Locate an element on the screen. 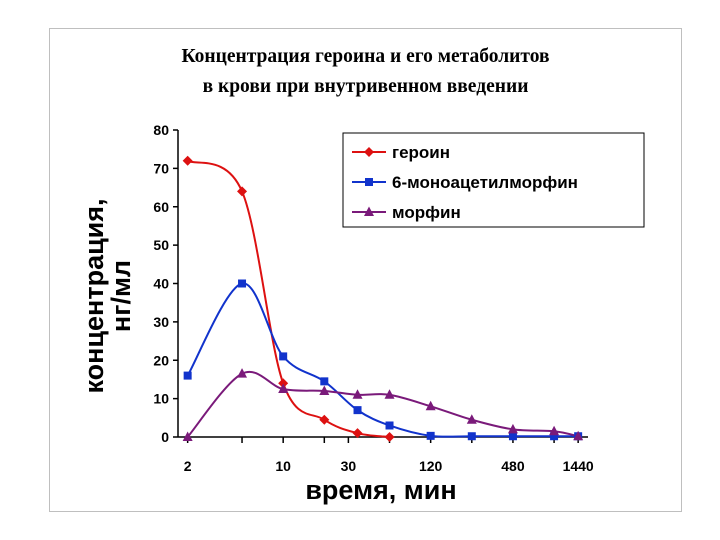  y-tick-label: 0 is located at coordinates (165, 437).